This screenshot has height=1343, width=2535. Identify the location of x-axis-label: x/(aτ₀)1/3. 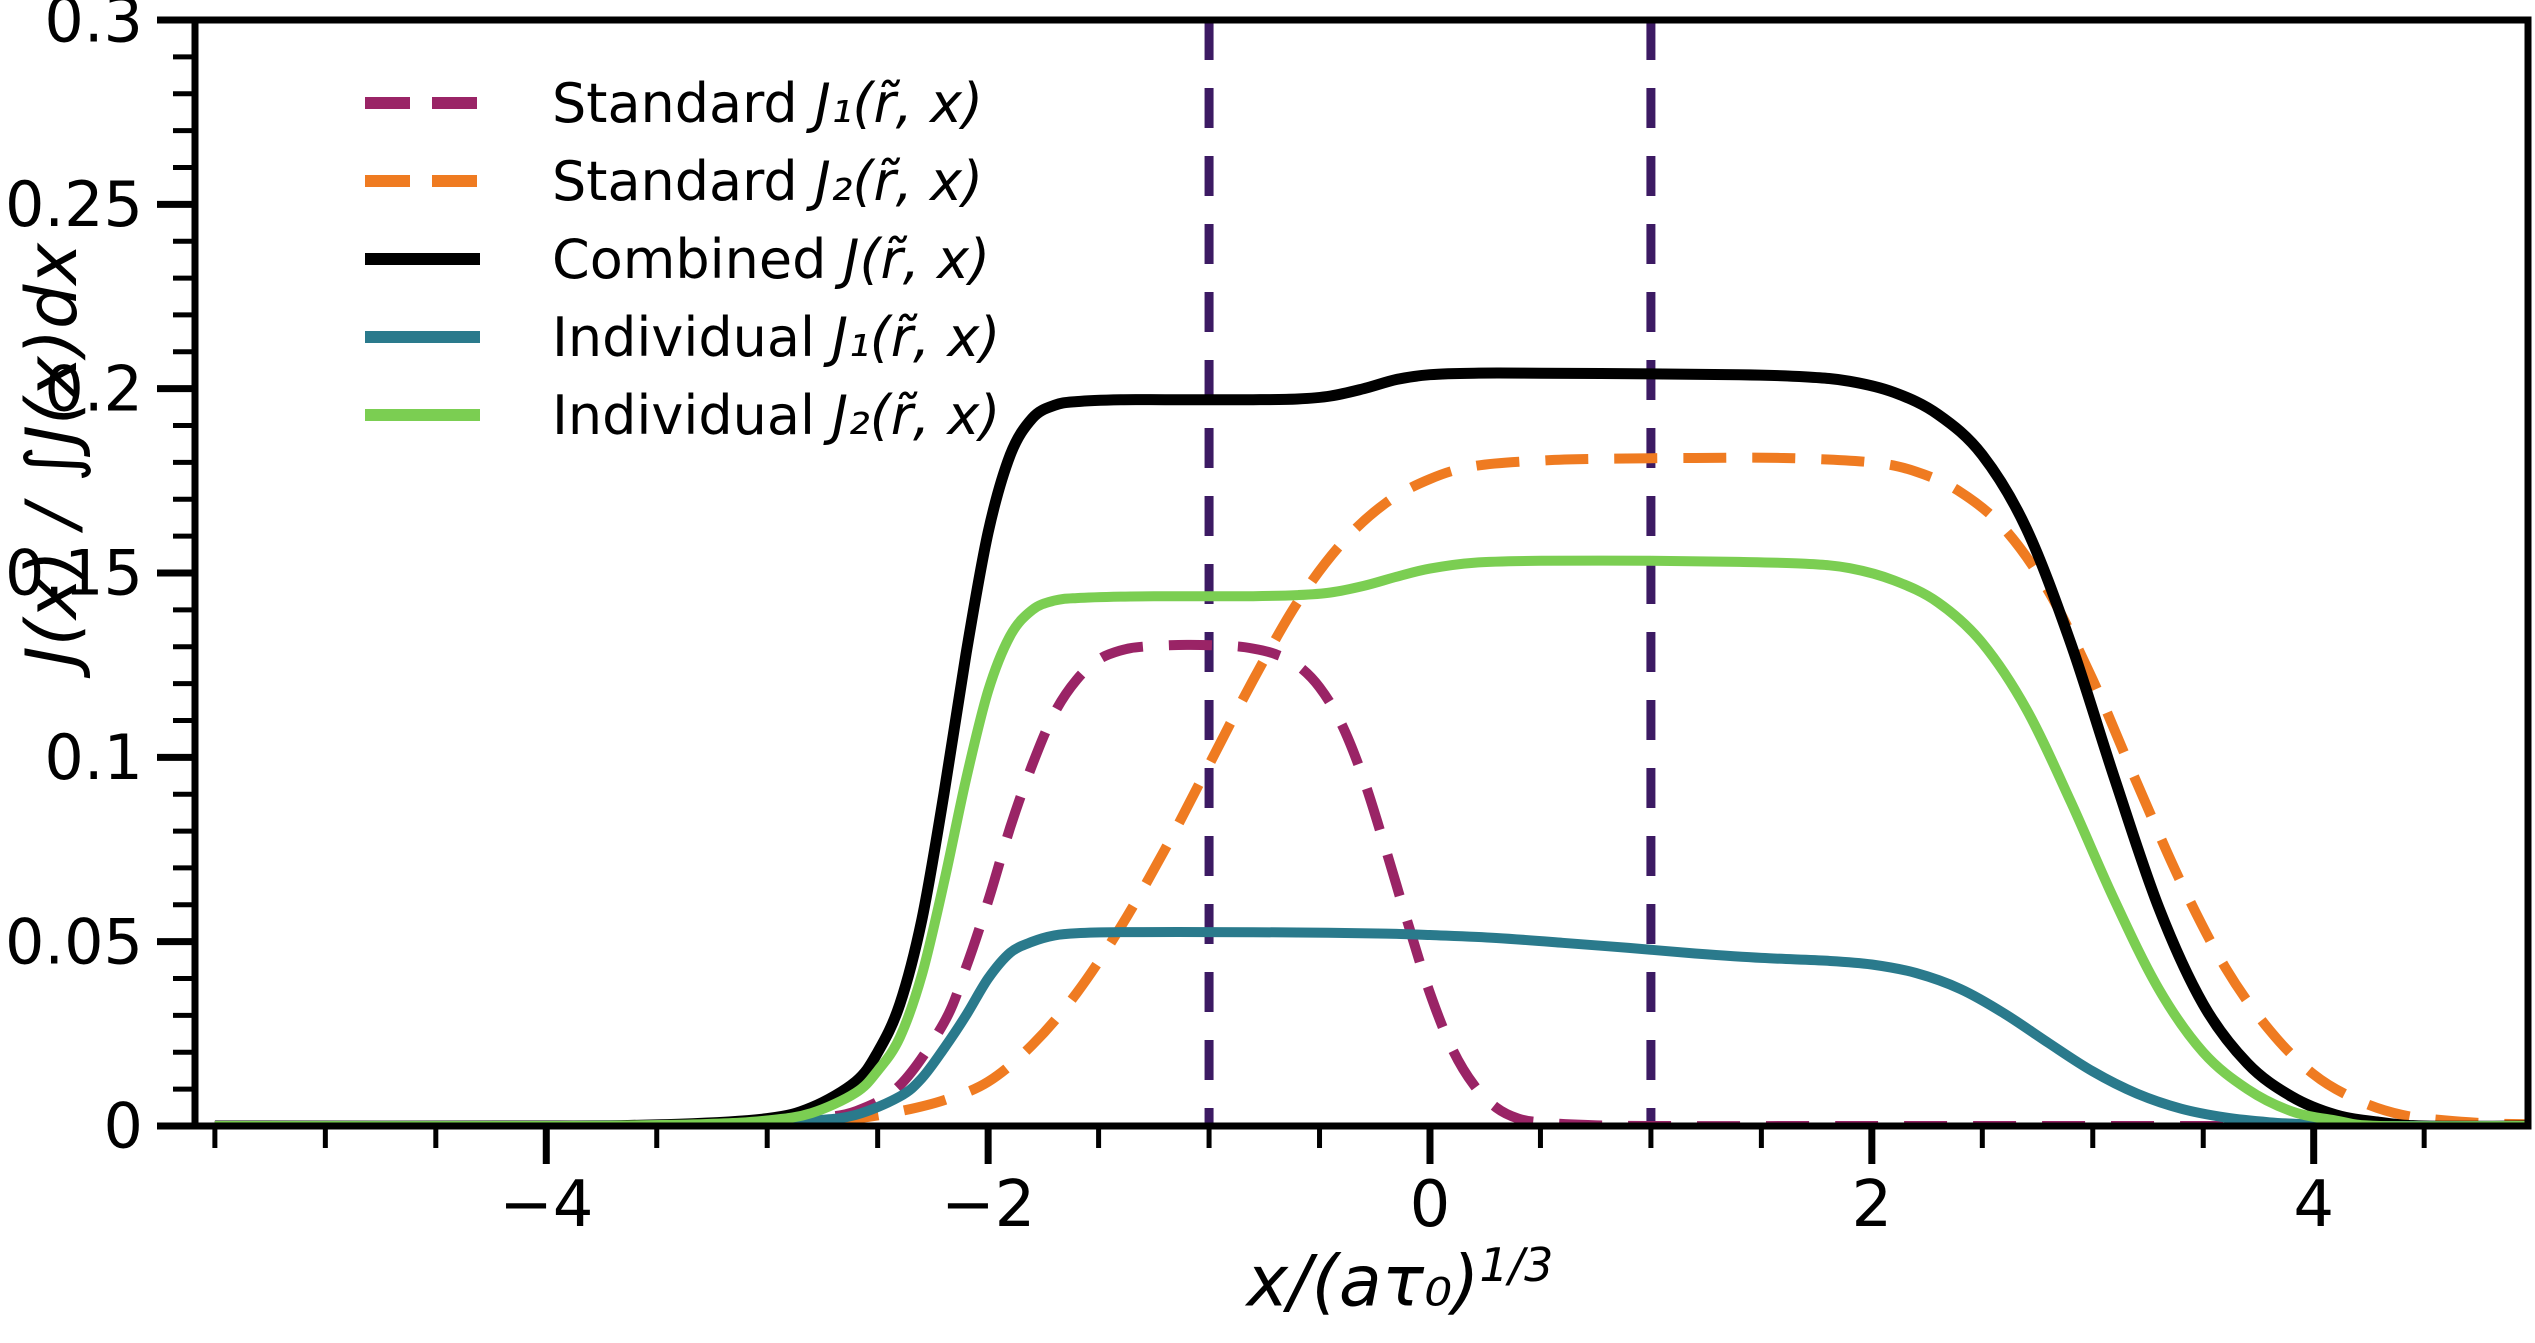
(1400, 1280).